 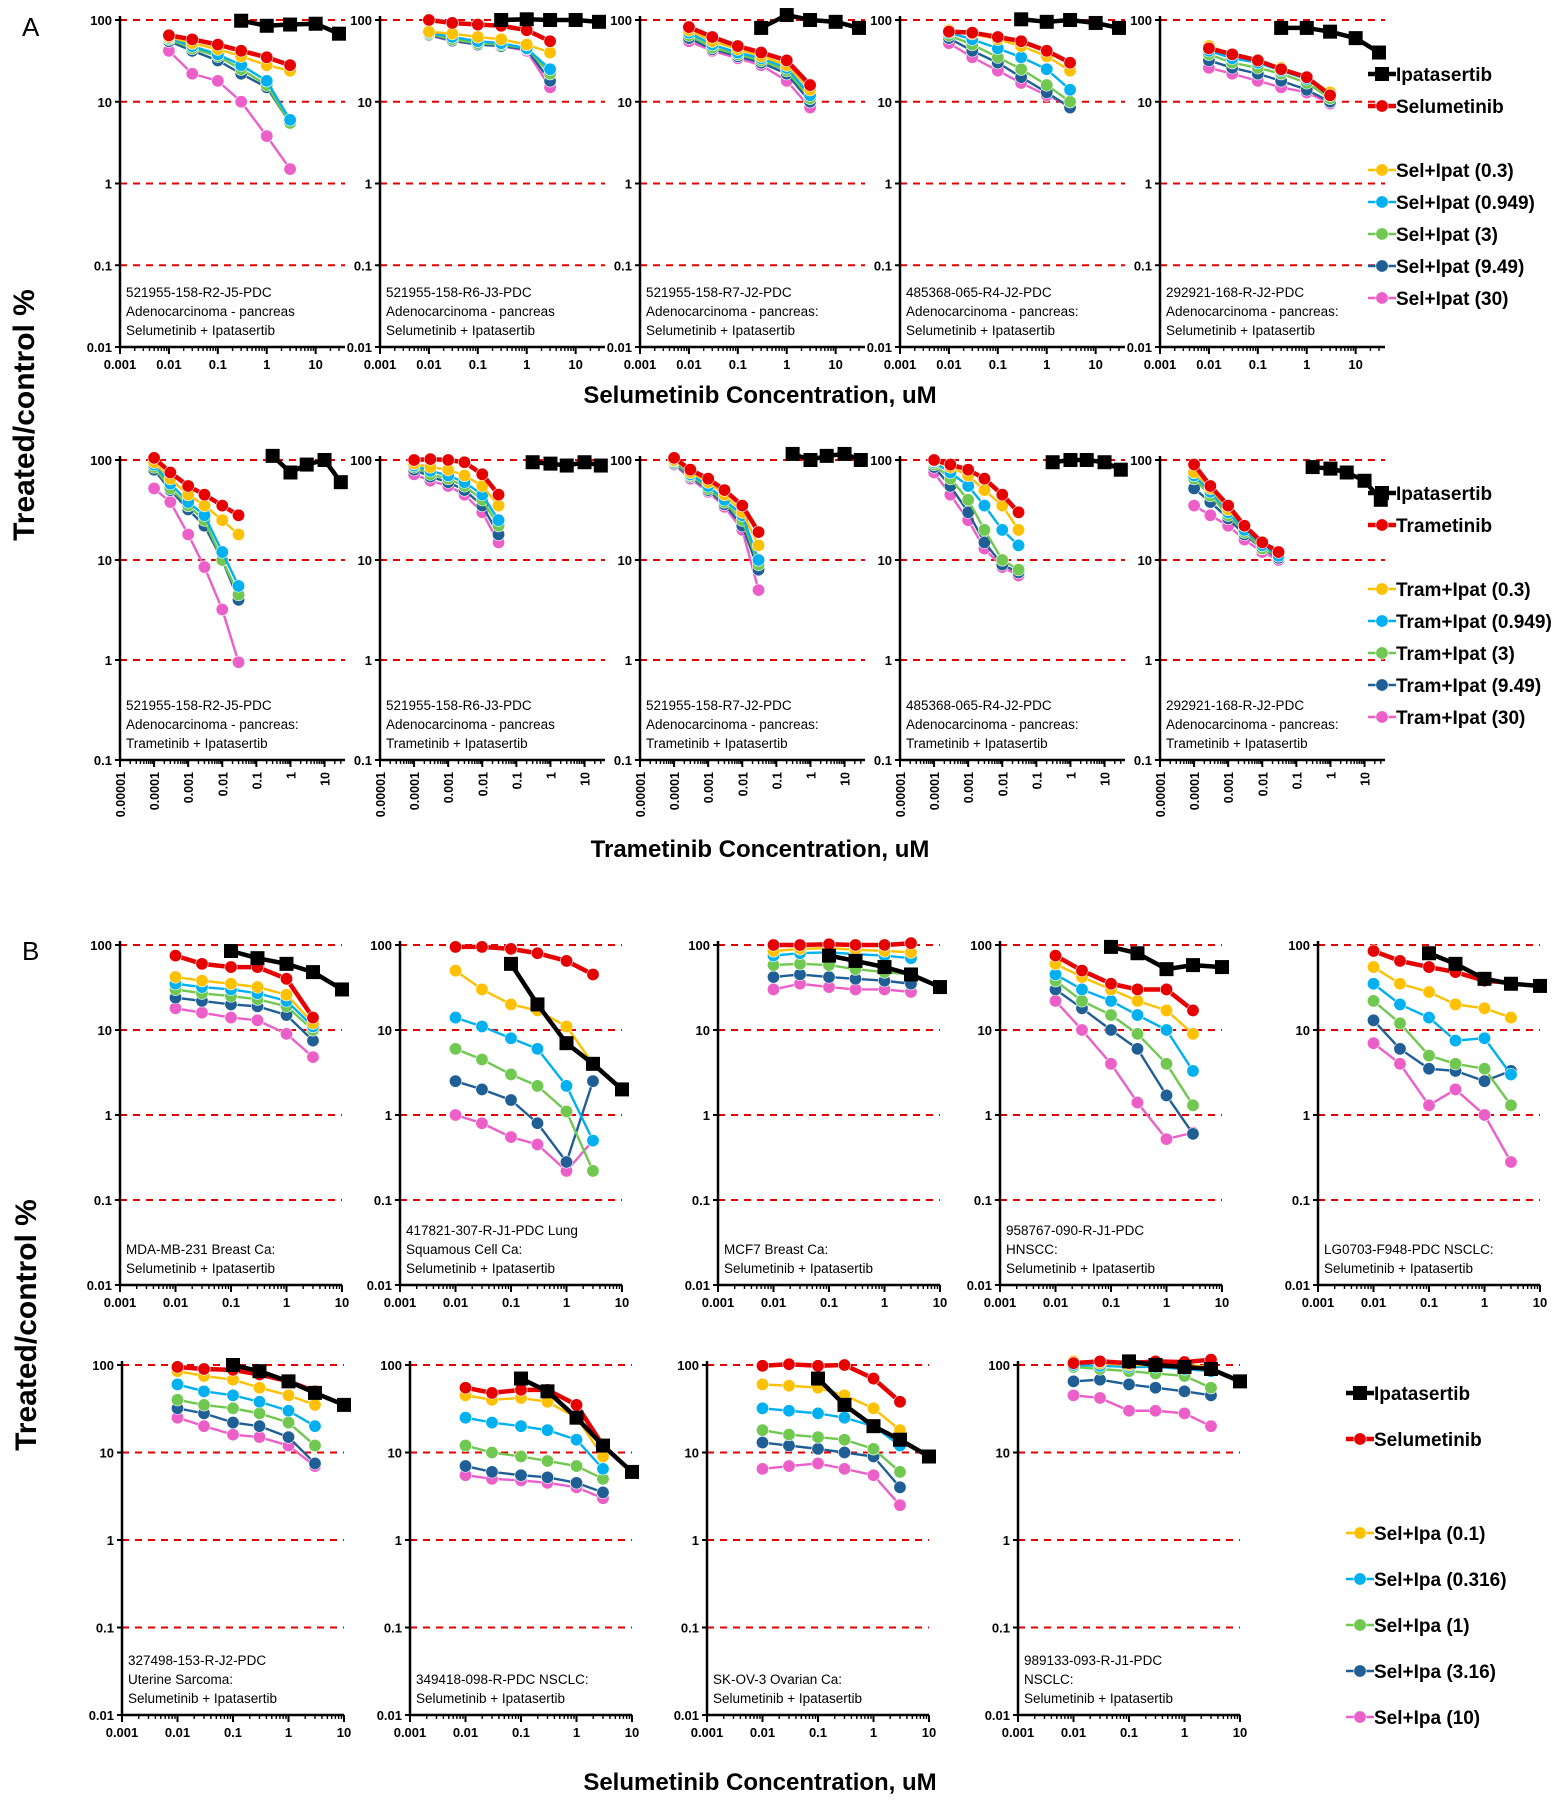 What do you see at coordinates (1427, 1718) in the screenshot?
I see `legend-label: Sel+Ipa (10)` at bounding box center [1427, 1718].